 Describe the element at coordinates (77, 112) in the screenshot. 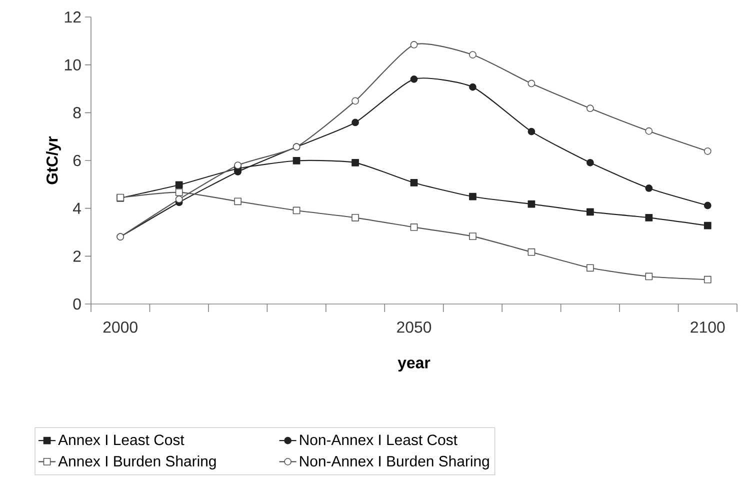

I see `y-tick-label: 8` at that location.